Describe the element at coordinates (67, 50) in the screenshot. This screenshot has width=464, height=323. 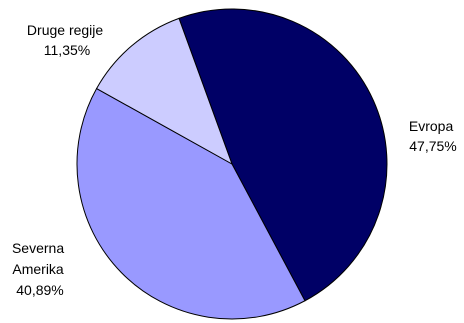
I see `slice-value-druge-regije: 11,35%` at that location.